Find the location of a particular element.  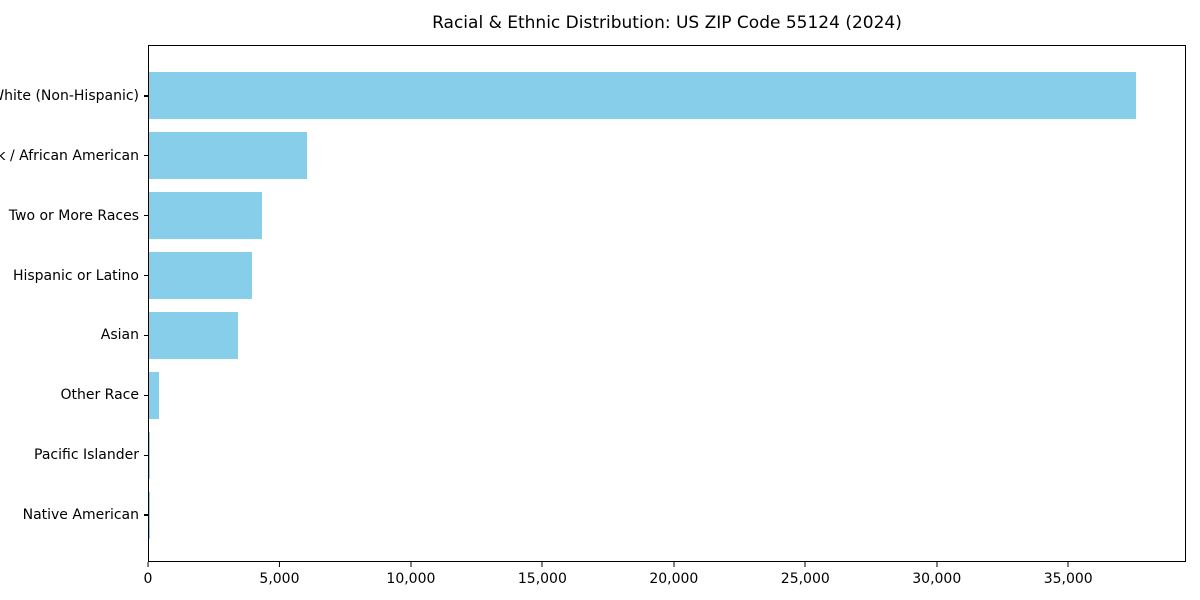

x-axis-tick: 35,000 is located at coordinates (1068, 574).